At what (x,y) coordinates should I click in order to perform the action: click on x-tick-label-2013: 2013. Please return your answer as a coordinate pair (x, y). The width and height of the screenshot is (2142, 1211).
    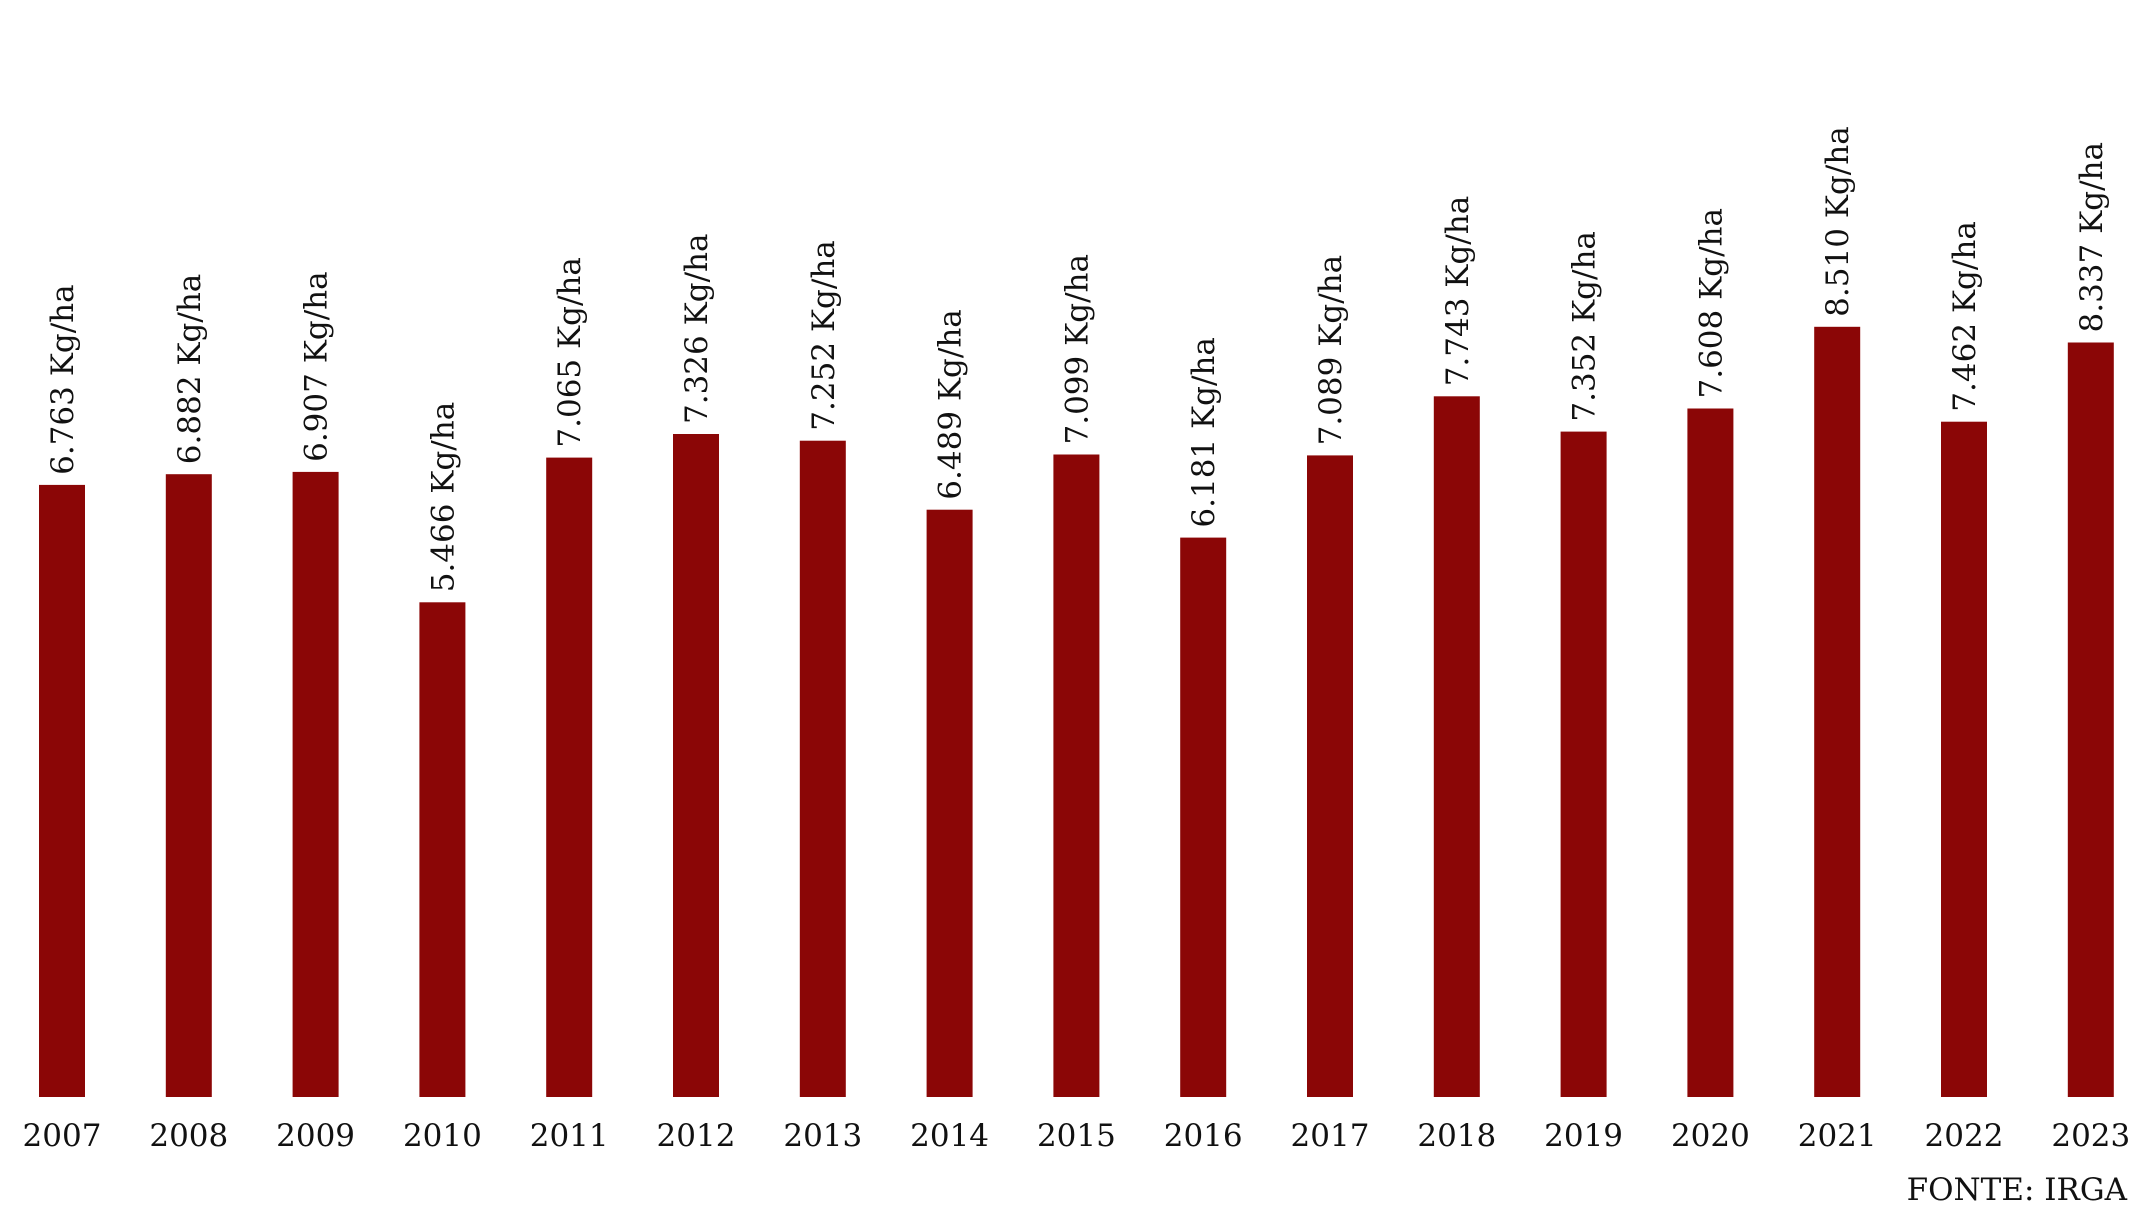
    Looking at the image, I should click on (822, 1136).